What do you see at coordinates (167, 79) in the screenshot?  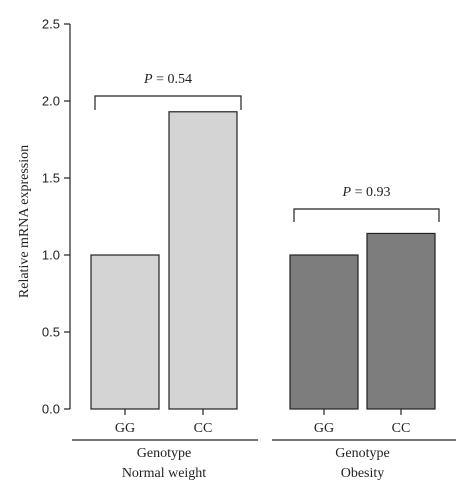 I see `p-value-label: P = 0.54` at bounding box center [167, 79].